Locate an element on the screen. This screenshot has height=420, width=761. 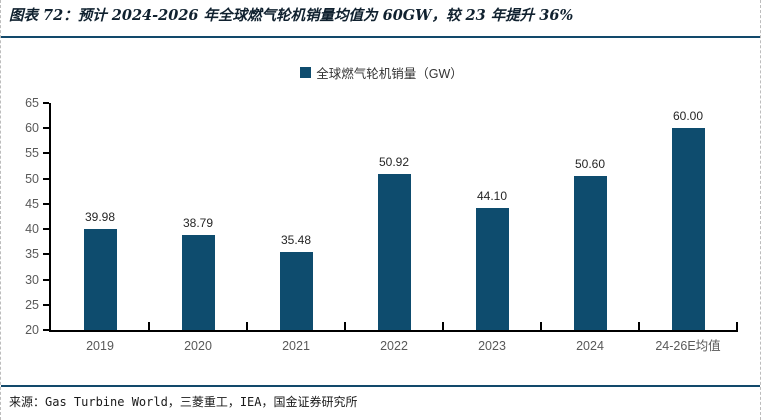
legend-label: 全球燃气轮机销量（GW） is located at coordinates (389, 73).